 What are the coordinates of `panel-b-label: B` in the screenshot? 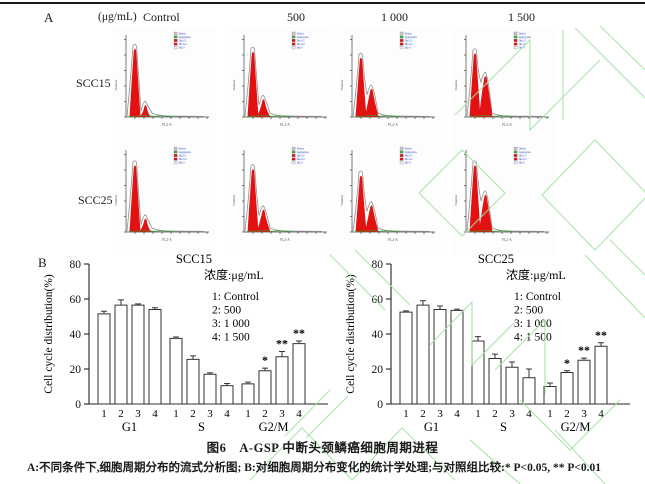 It's located at (42, 262).